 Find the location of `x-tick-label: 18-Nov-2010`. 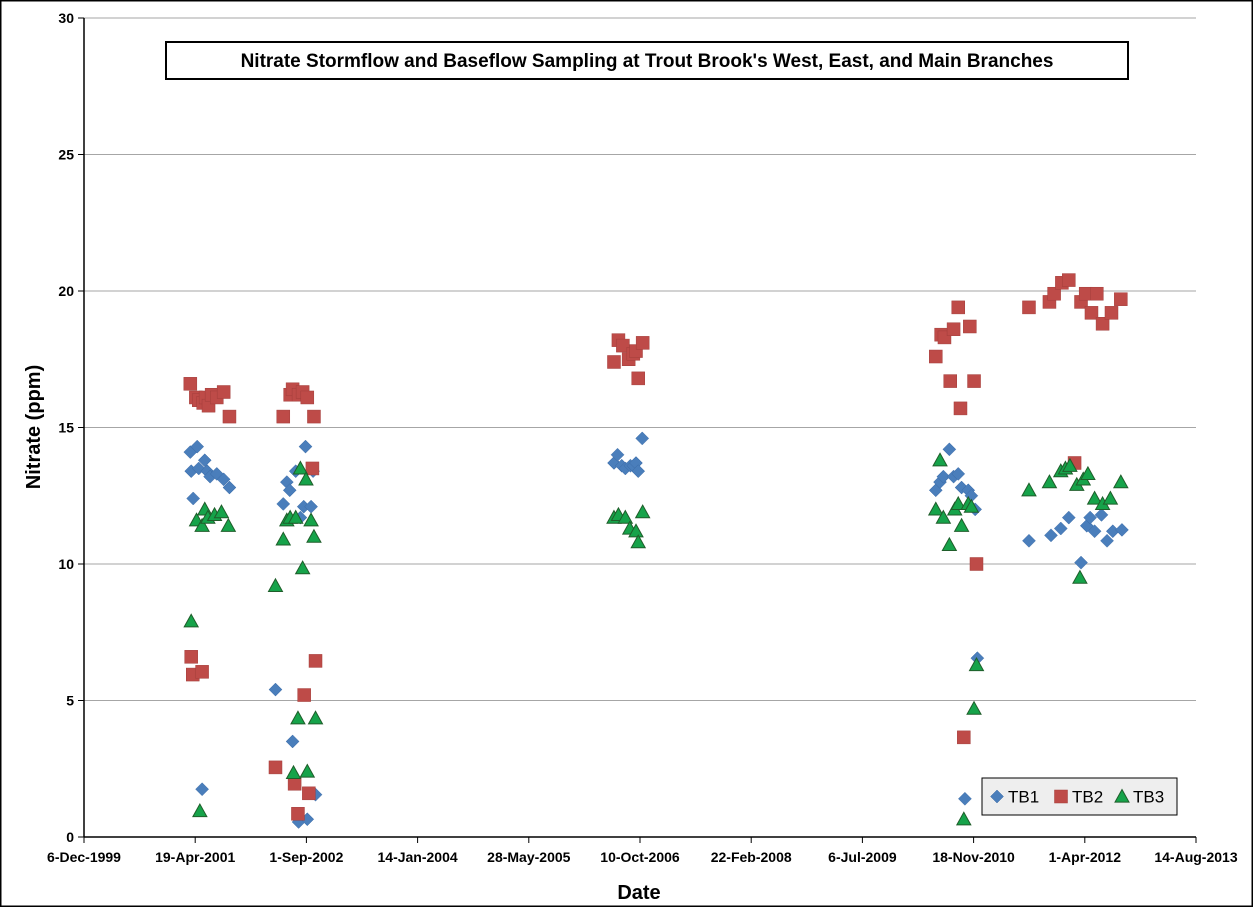

x-tick-label: 18-Nov-2010 is located at coordinates (973, 857).